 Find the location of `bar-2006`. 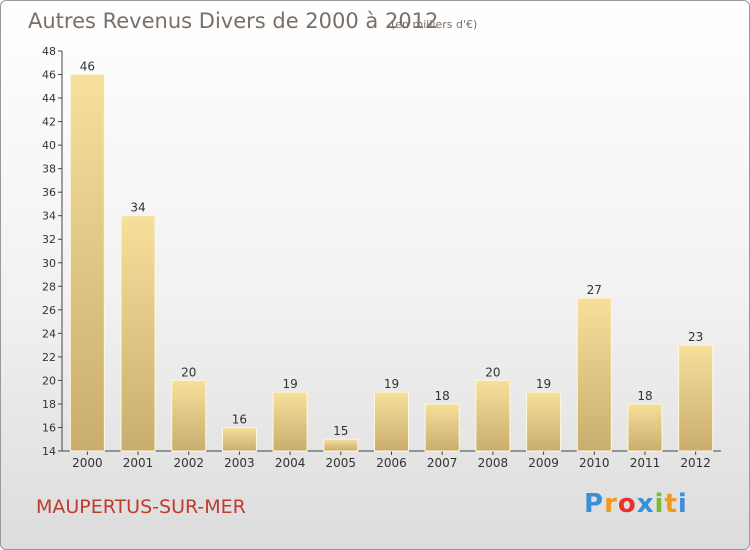

bar-2006 is located at coordinates (391, 421).